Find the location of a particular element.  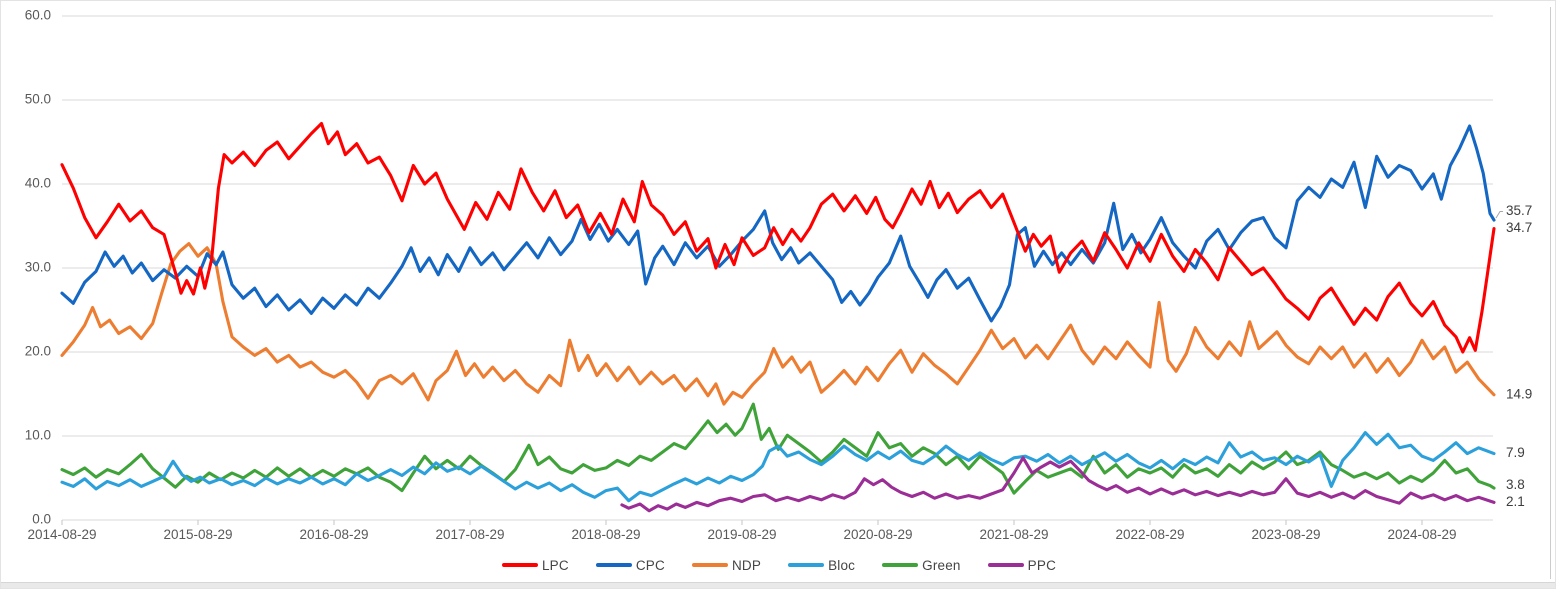

series-line-ppc is located at coordinates (1058, 484).